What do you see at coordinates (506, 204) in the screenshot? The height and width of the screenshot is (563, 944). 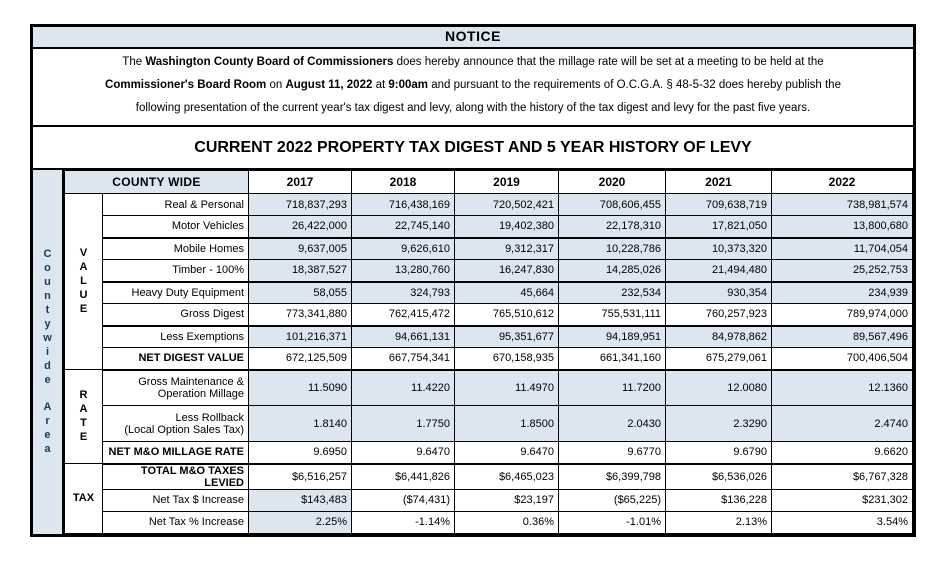 I see `value-cell-2019: 720,502,421` at bounding box center [506, 204].